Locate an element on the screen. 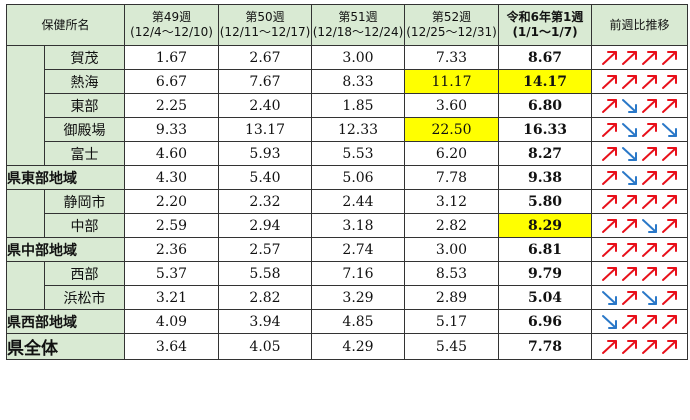 The width and height of the screenshot is (690, 420). table-row: 熱海 6.67 7.67 8.33 11.17 14.17 is located at coordinates (348, 81).